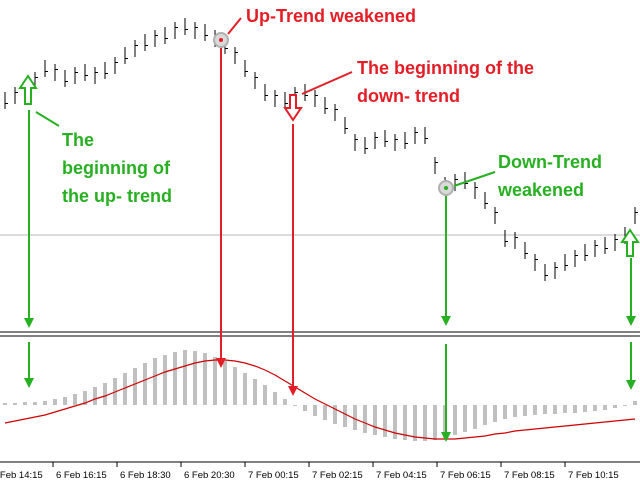 This screenshot has height=480, width=640. I want to click on annotation: weakened, so click(540, 190).